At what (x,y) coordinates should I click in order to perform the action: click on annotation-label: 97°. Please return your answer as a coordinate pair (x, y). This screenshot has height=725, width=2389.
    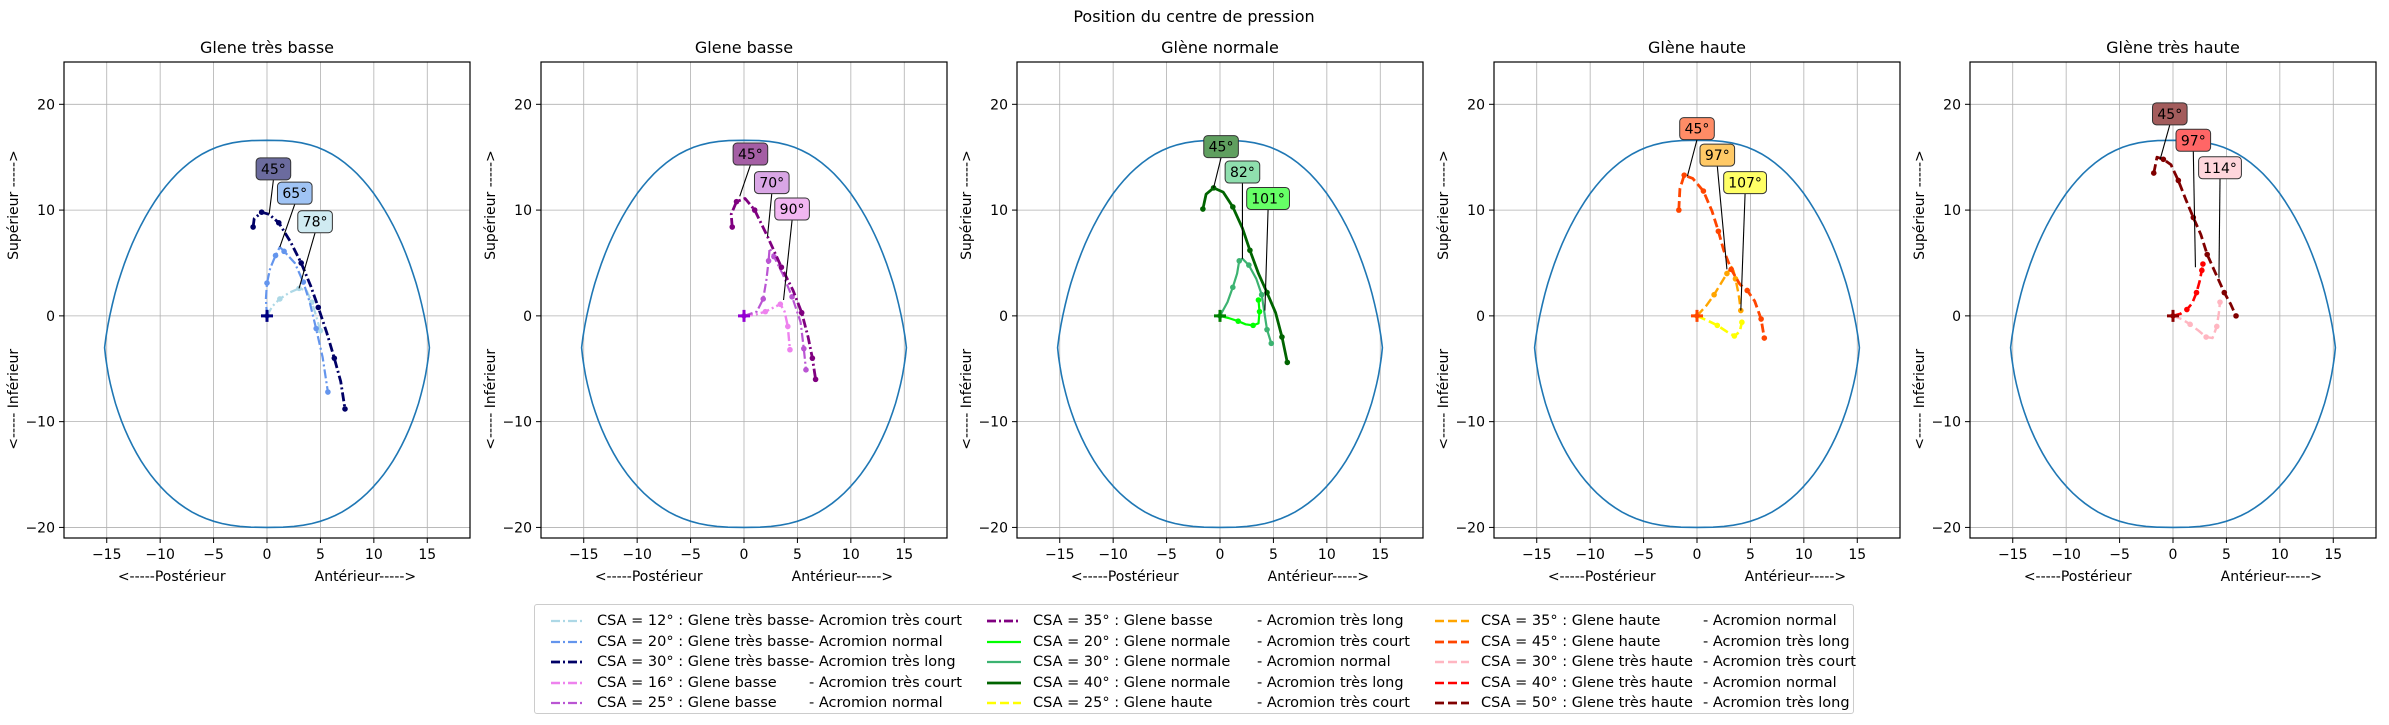
    Looking at the image, I should click on (1717, 156).